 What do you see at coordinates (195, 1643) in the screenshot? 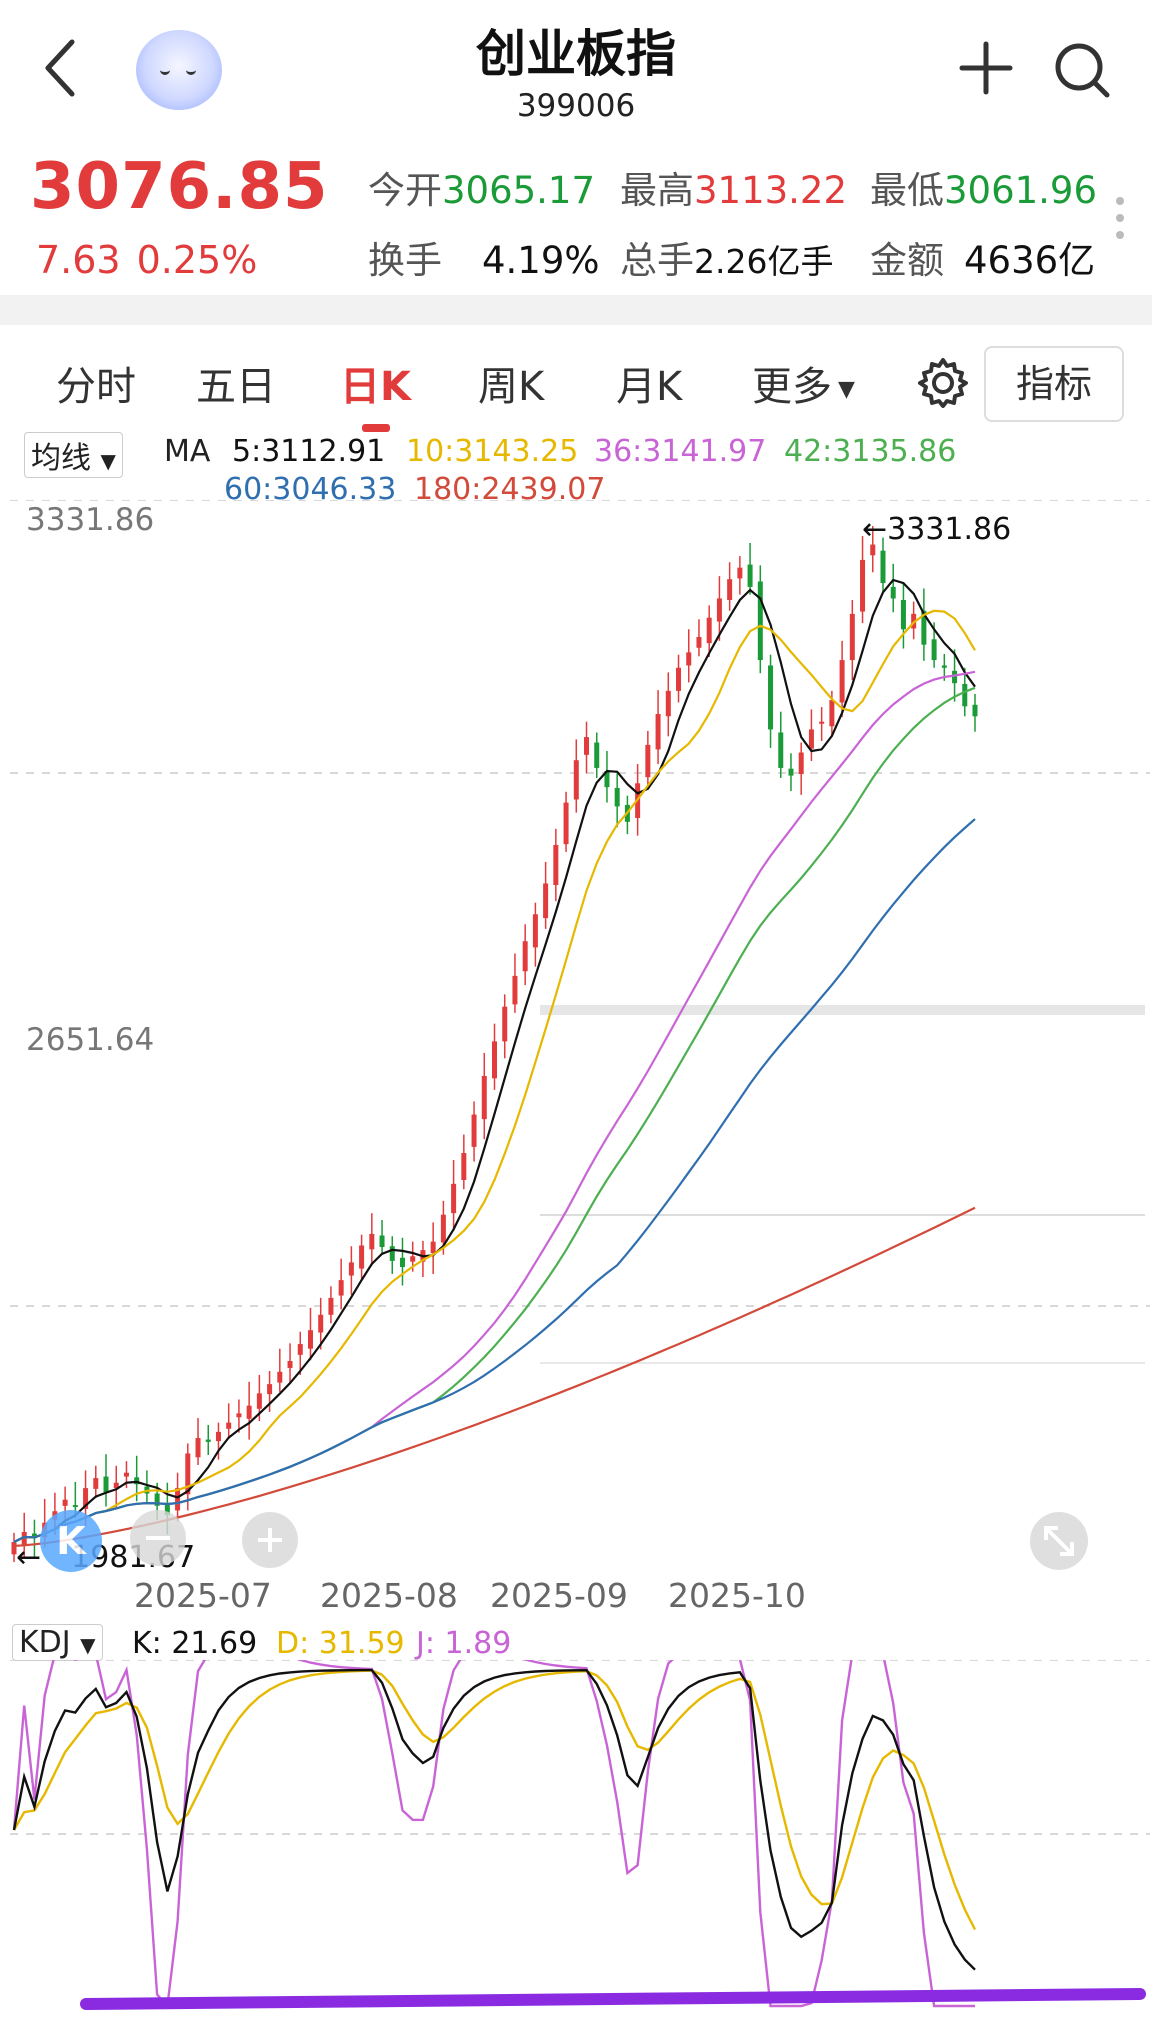
I see `kdj-k-value: K: 21.69` at bounding box center [195, 1643].